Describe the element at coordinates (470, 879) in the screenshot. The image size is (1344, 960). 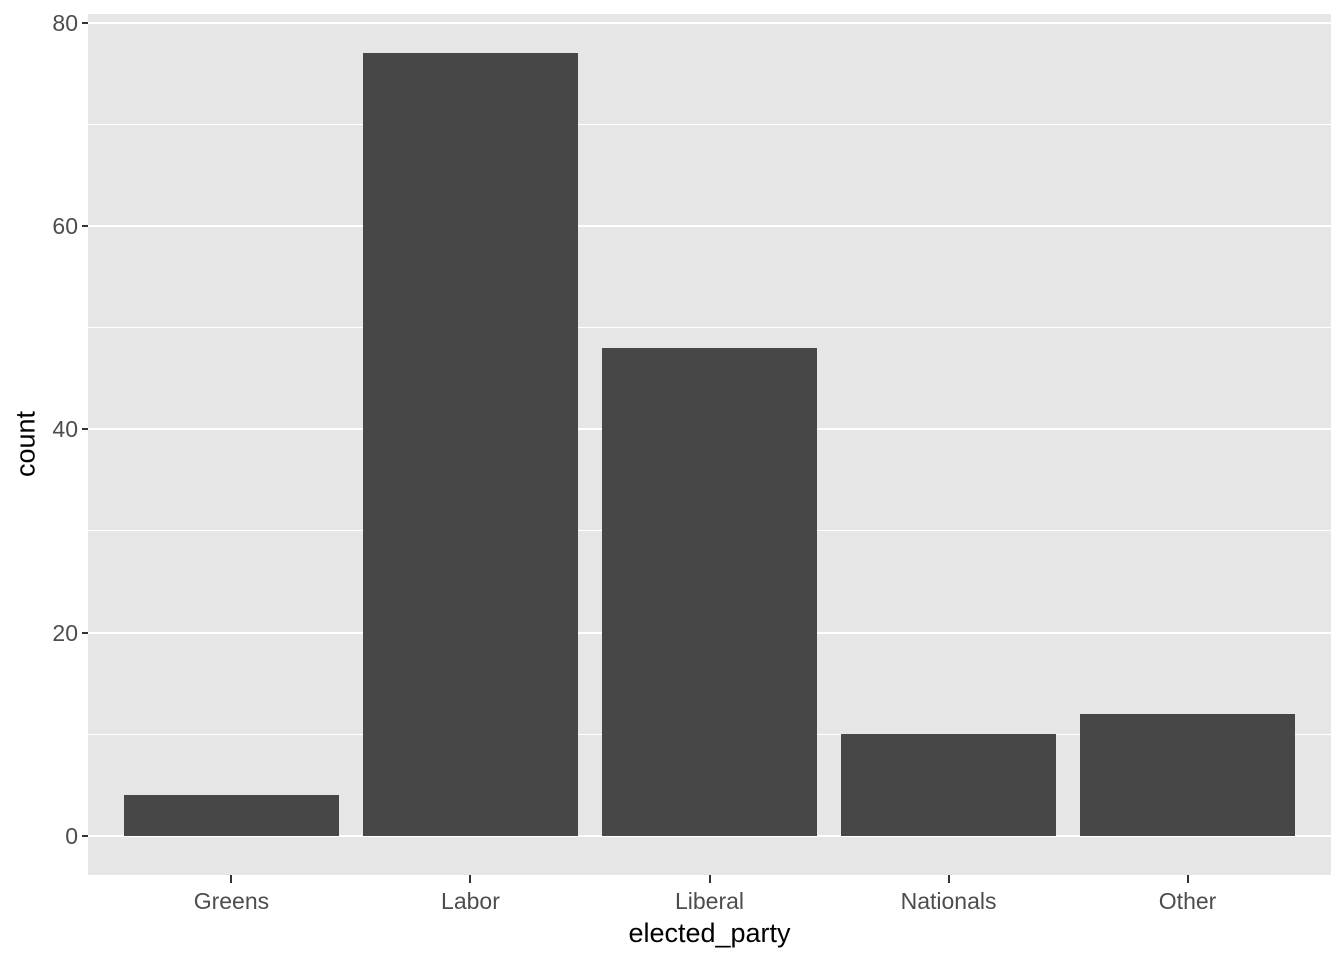
I see `x-tick-mark-labor` at that location.